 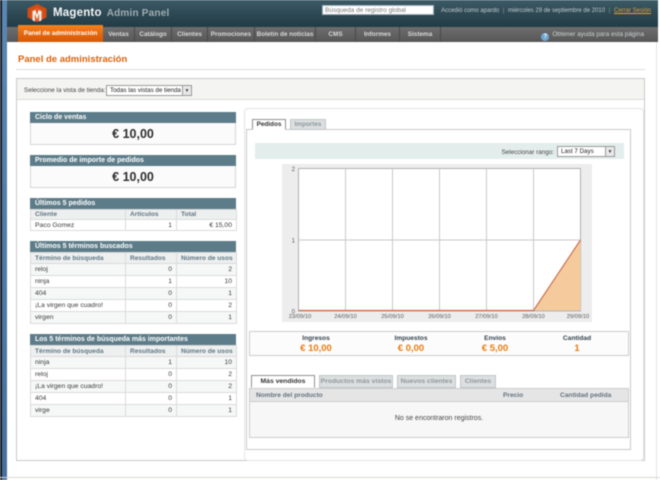 What do you see at coordinates (533, 317) in the screenshot?
I see `svg-text: 28/09/10` at bounding box center [533, 317].